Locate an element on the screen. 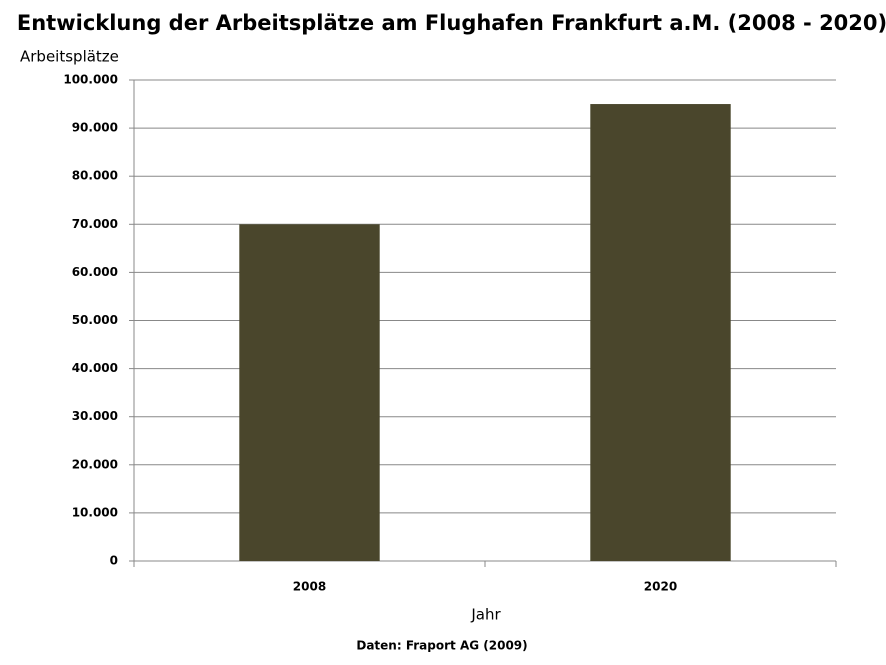  y-tick-label: 10.000 is located at coordinates (95, 512).